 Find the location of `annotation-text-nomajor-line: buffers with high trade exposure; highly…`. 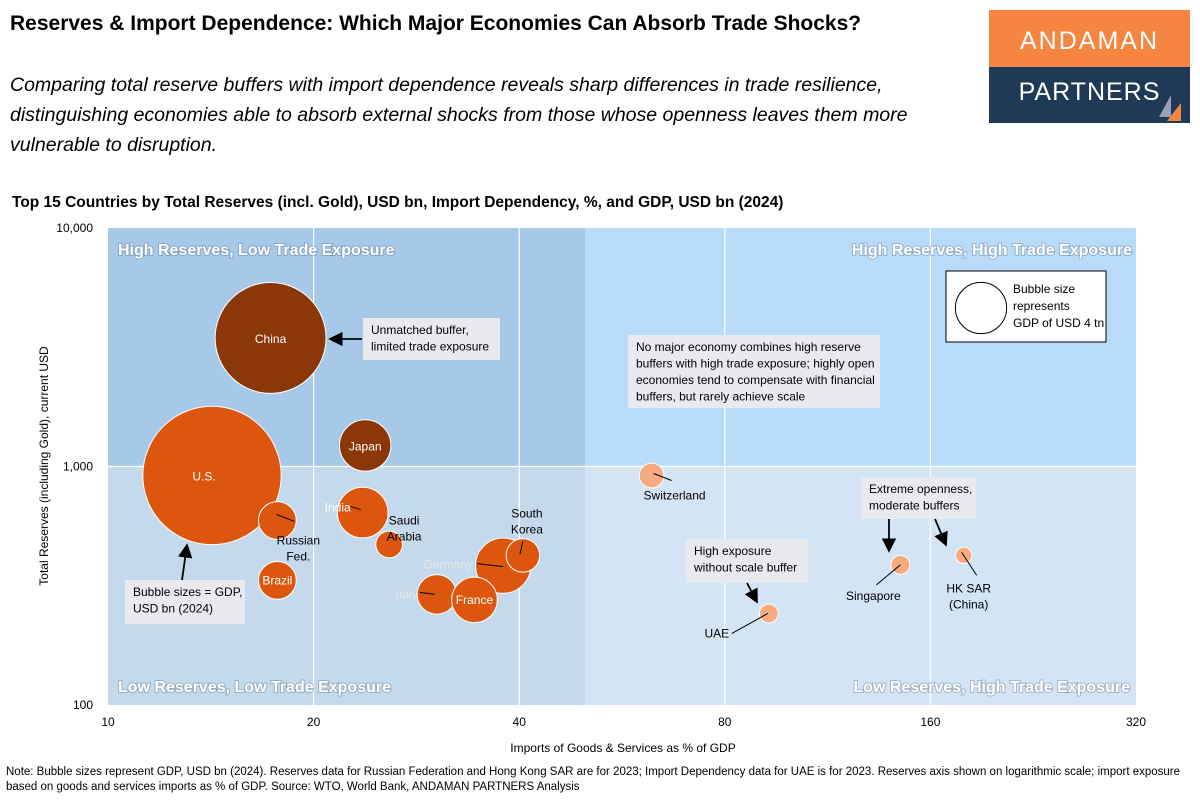

annotation-text-nomajor-line: buffers with high trade exposure; highly… is located at coordinates (755, 364).